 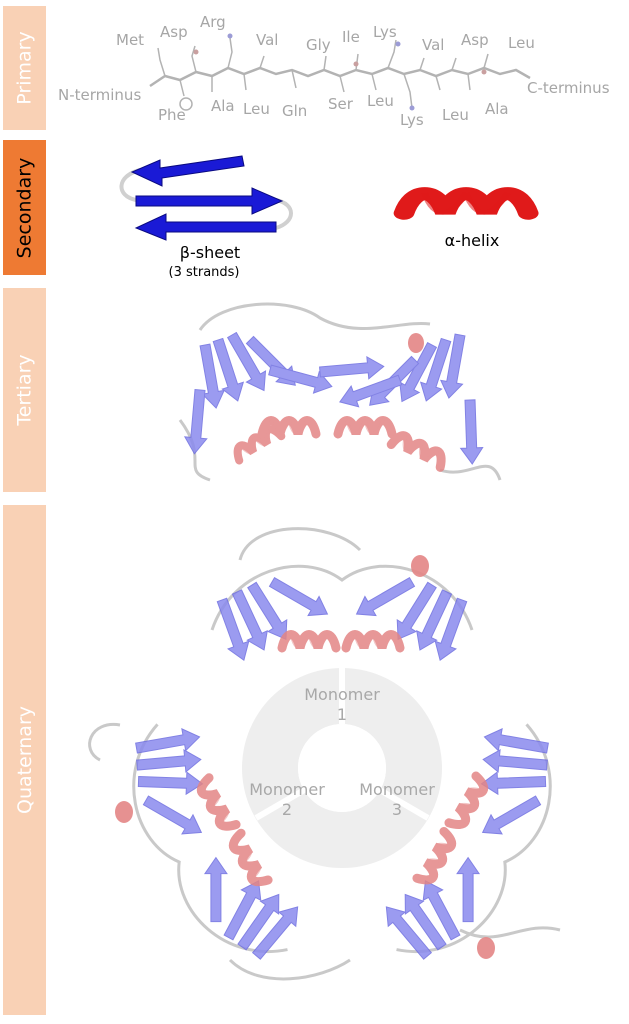 What do you see at coordinates (24, 760) in the screenshot?
I see `quaternary-band: Quaternary` at bounding box center [24, 760].